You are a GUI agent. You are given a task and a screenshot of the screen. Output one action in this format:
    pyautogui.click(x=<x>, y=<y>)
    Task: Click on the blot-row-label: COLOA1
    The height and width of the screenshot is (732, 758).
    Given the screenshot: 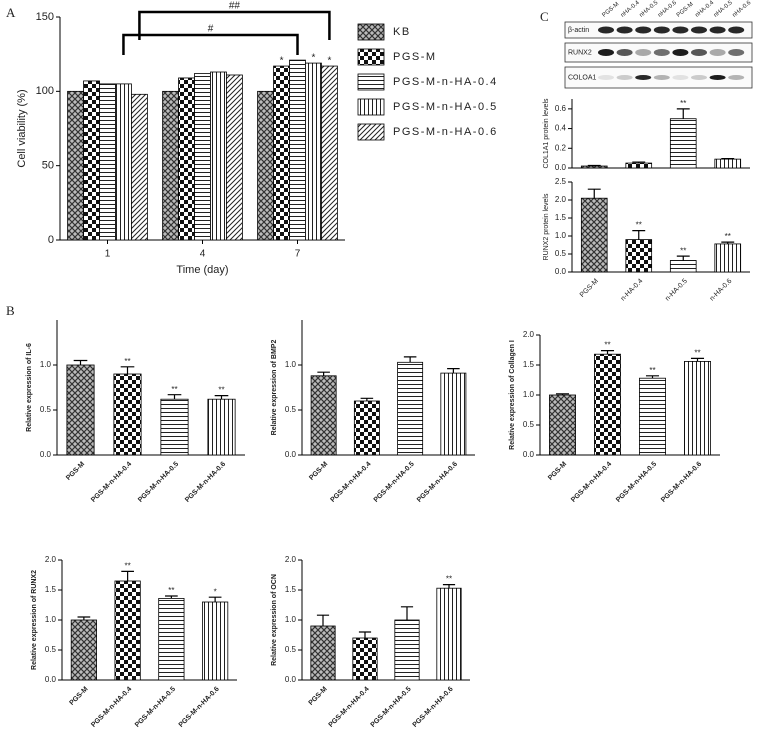 What is the action you would take?
    pyautogui.click(x=582, y=77)
    